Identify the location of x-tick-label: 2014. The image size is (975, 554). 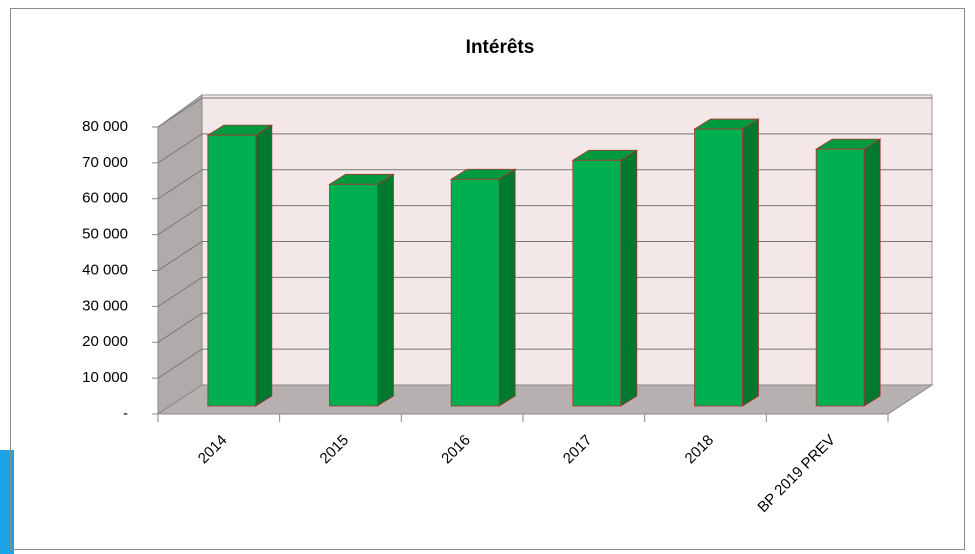
(213, 450).